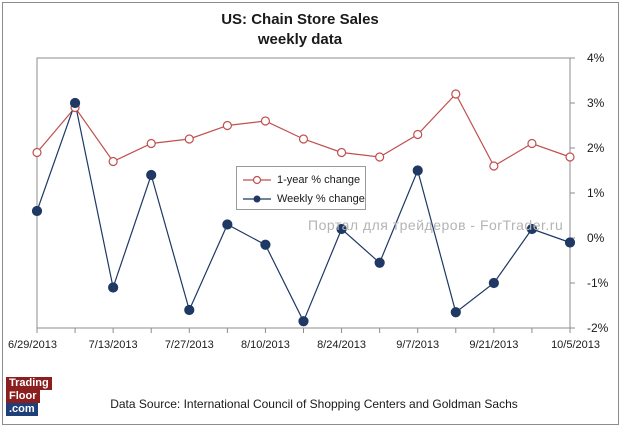 This screenshot has height=429, width=623. Describe the element at coordinates (596, 193) in the screenshot. I see `y-tick-label: 1%` at that location.